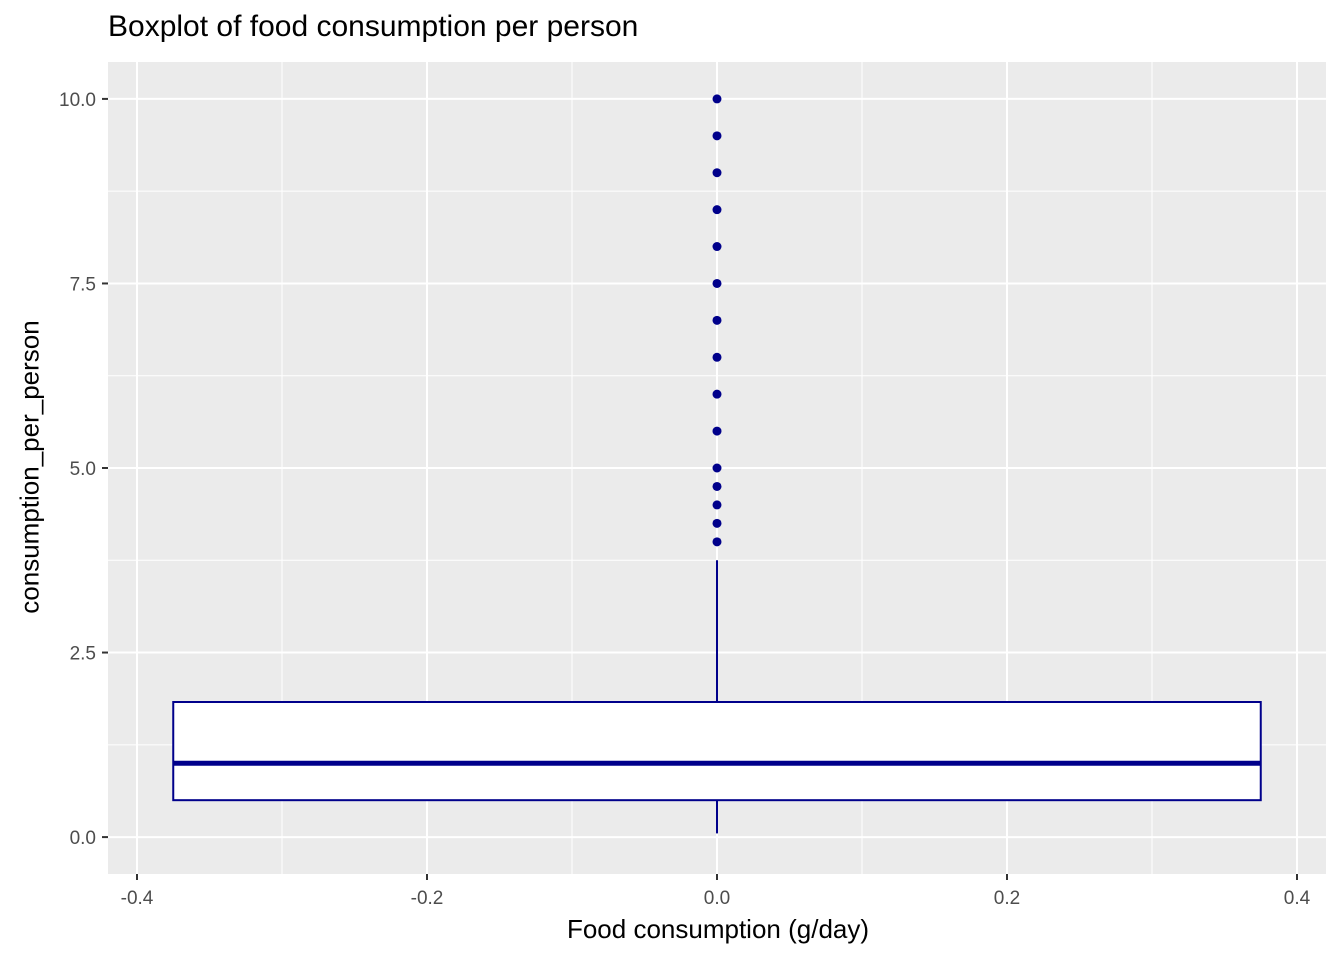  Describe the element at coordinates (137, 898) in the screenshot. I see `x-tick-label: -0.4` at that location.